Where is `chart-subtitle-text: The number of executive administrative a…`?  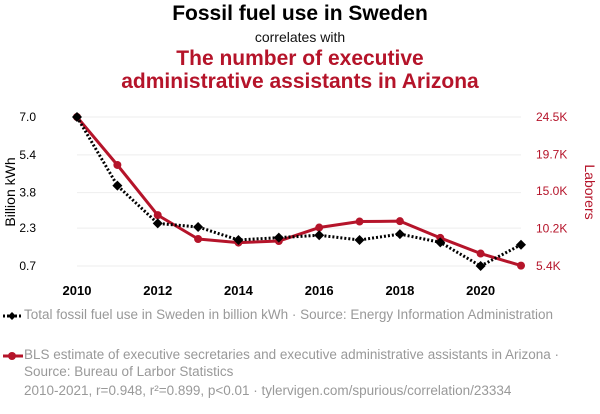
chart-subtitle-text: The number of executive administrative a… is located at coordinates (300, 70).